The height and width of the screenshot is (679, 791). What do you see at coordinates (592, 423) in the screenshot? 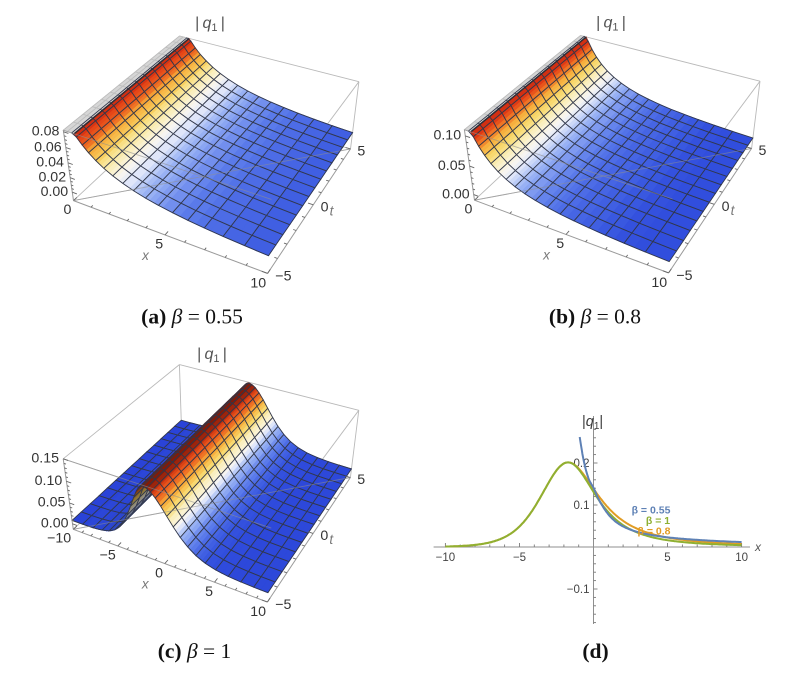
I see `svg-text: |q1|` at bounding box center [592, 423].